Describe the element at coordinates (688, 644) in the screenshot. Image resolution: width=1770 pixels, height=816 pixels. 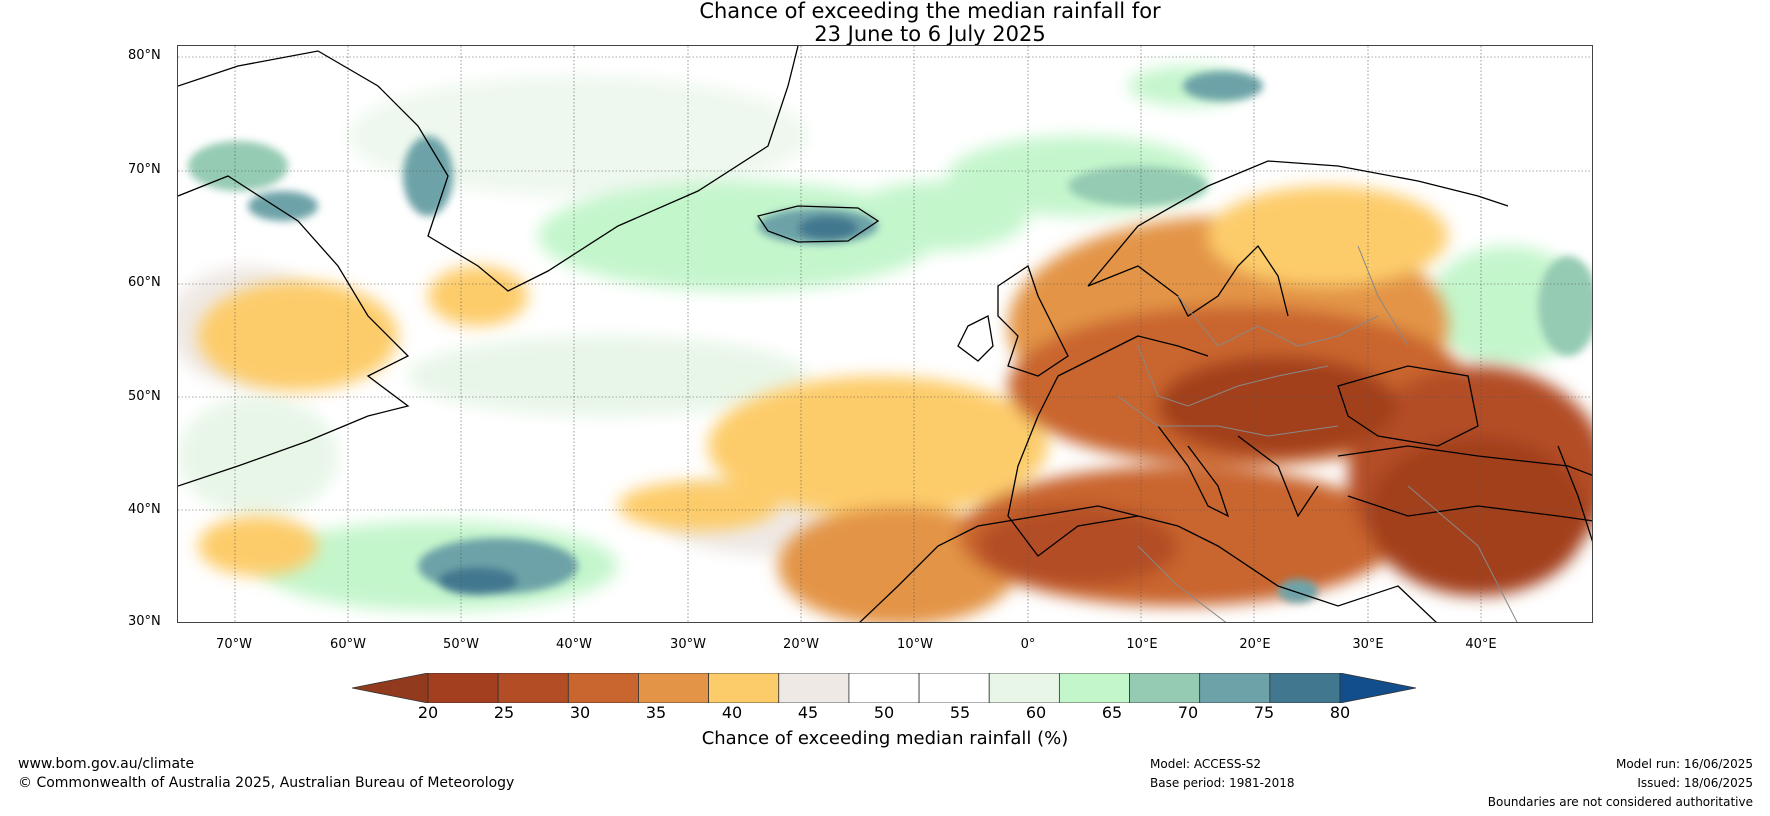
I see `lon-tick-30w: 30°W` at that location.